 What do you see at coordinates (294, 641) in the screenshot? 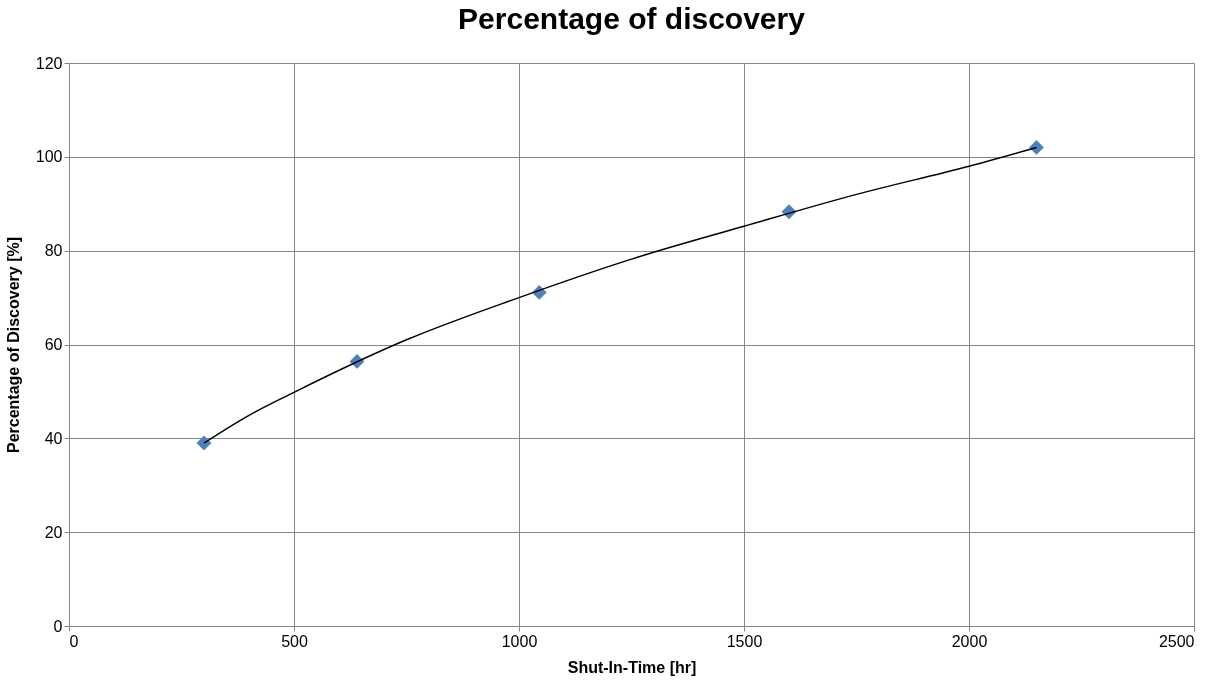
I see `x-tick-label: 500` at bounding box center [294, 641].